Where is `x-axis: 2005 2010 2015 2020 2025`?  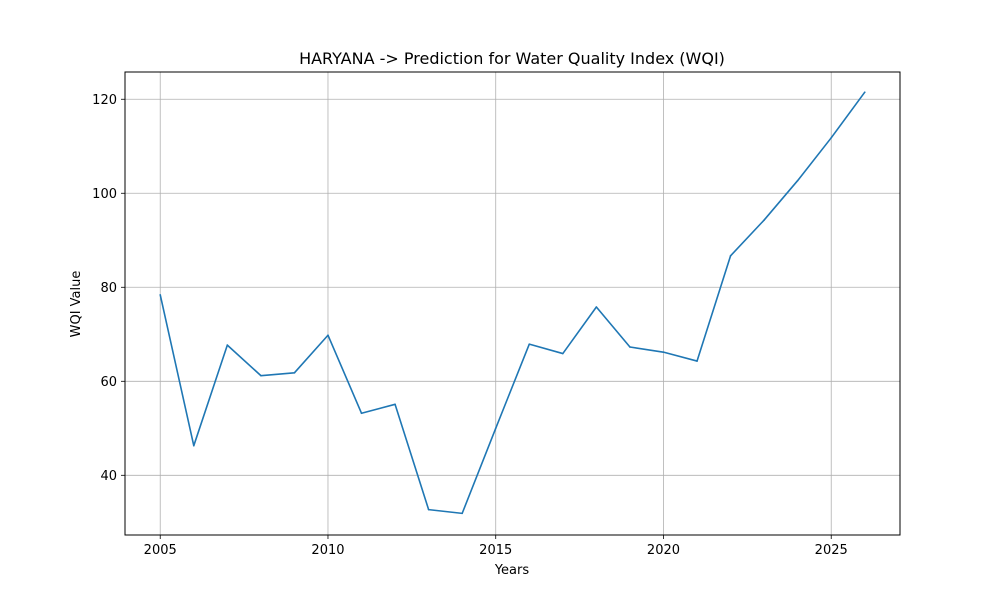
x-axis: 2005 2010 2015 2020 2025 is located at coordinates (496, 546).